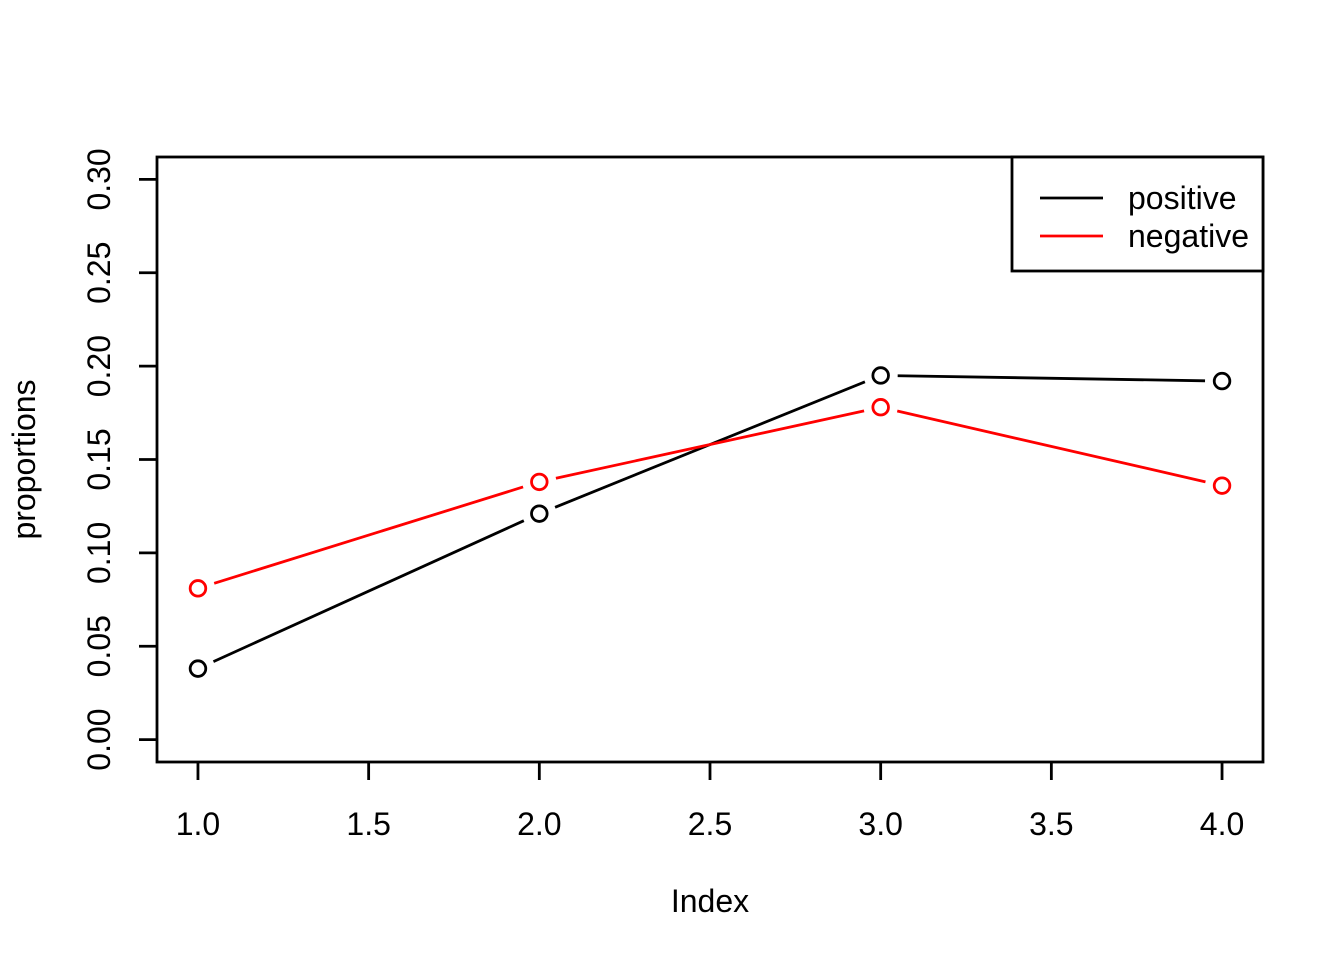  I want to click on y-tick-label: 0.15, so click(99, 459).